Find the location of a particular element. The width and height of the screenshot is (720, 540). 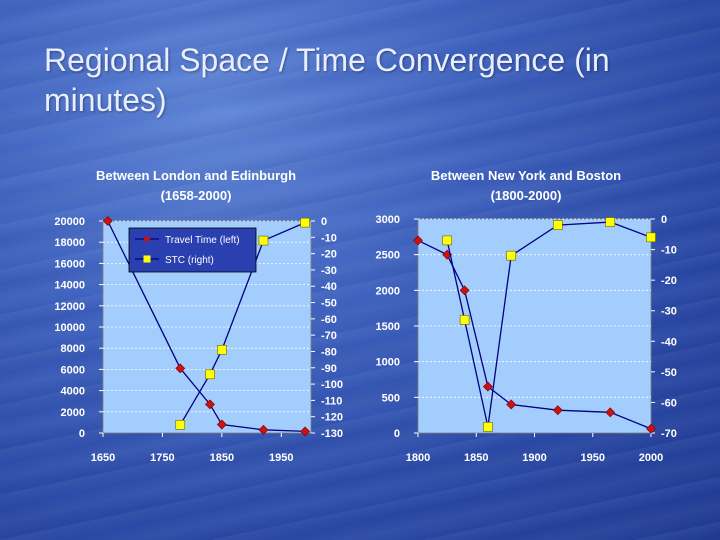

y-left-tick-label: 1500 is located at coordinates (388, 327).